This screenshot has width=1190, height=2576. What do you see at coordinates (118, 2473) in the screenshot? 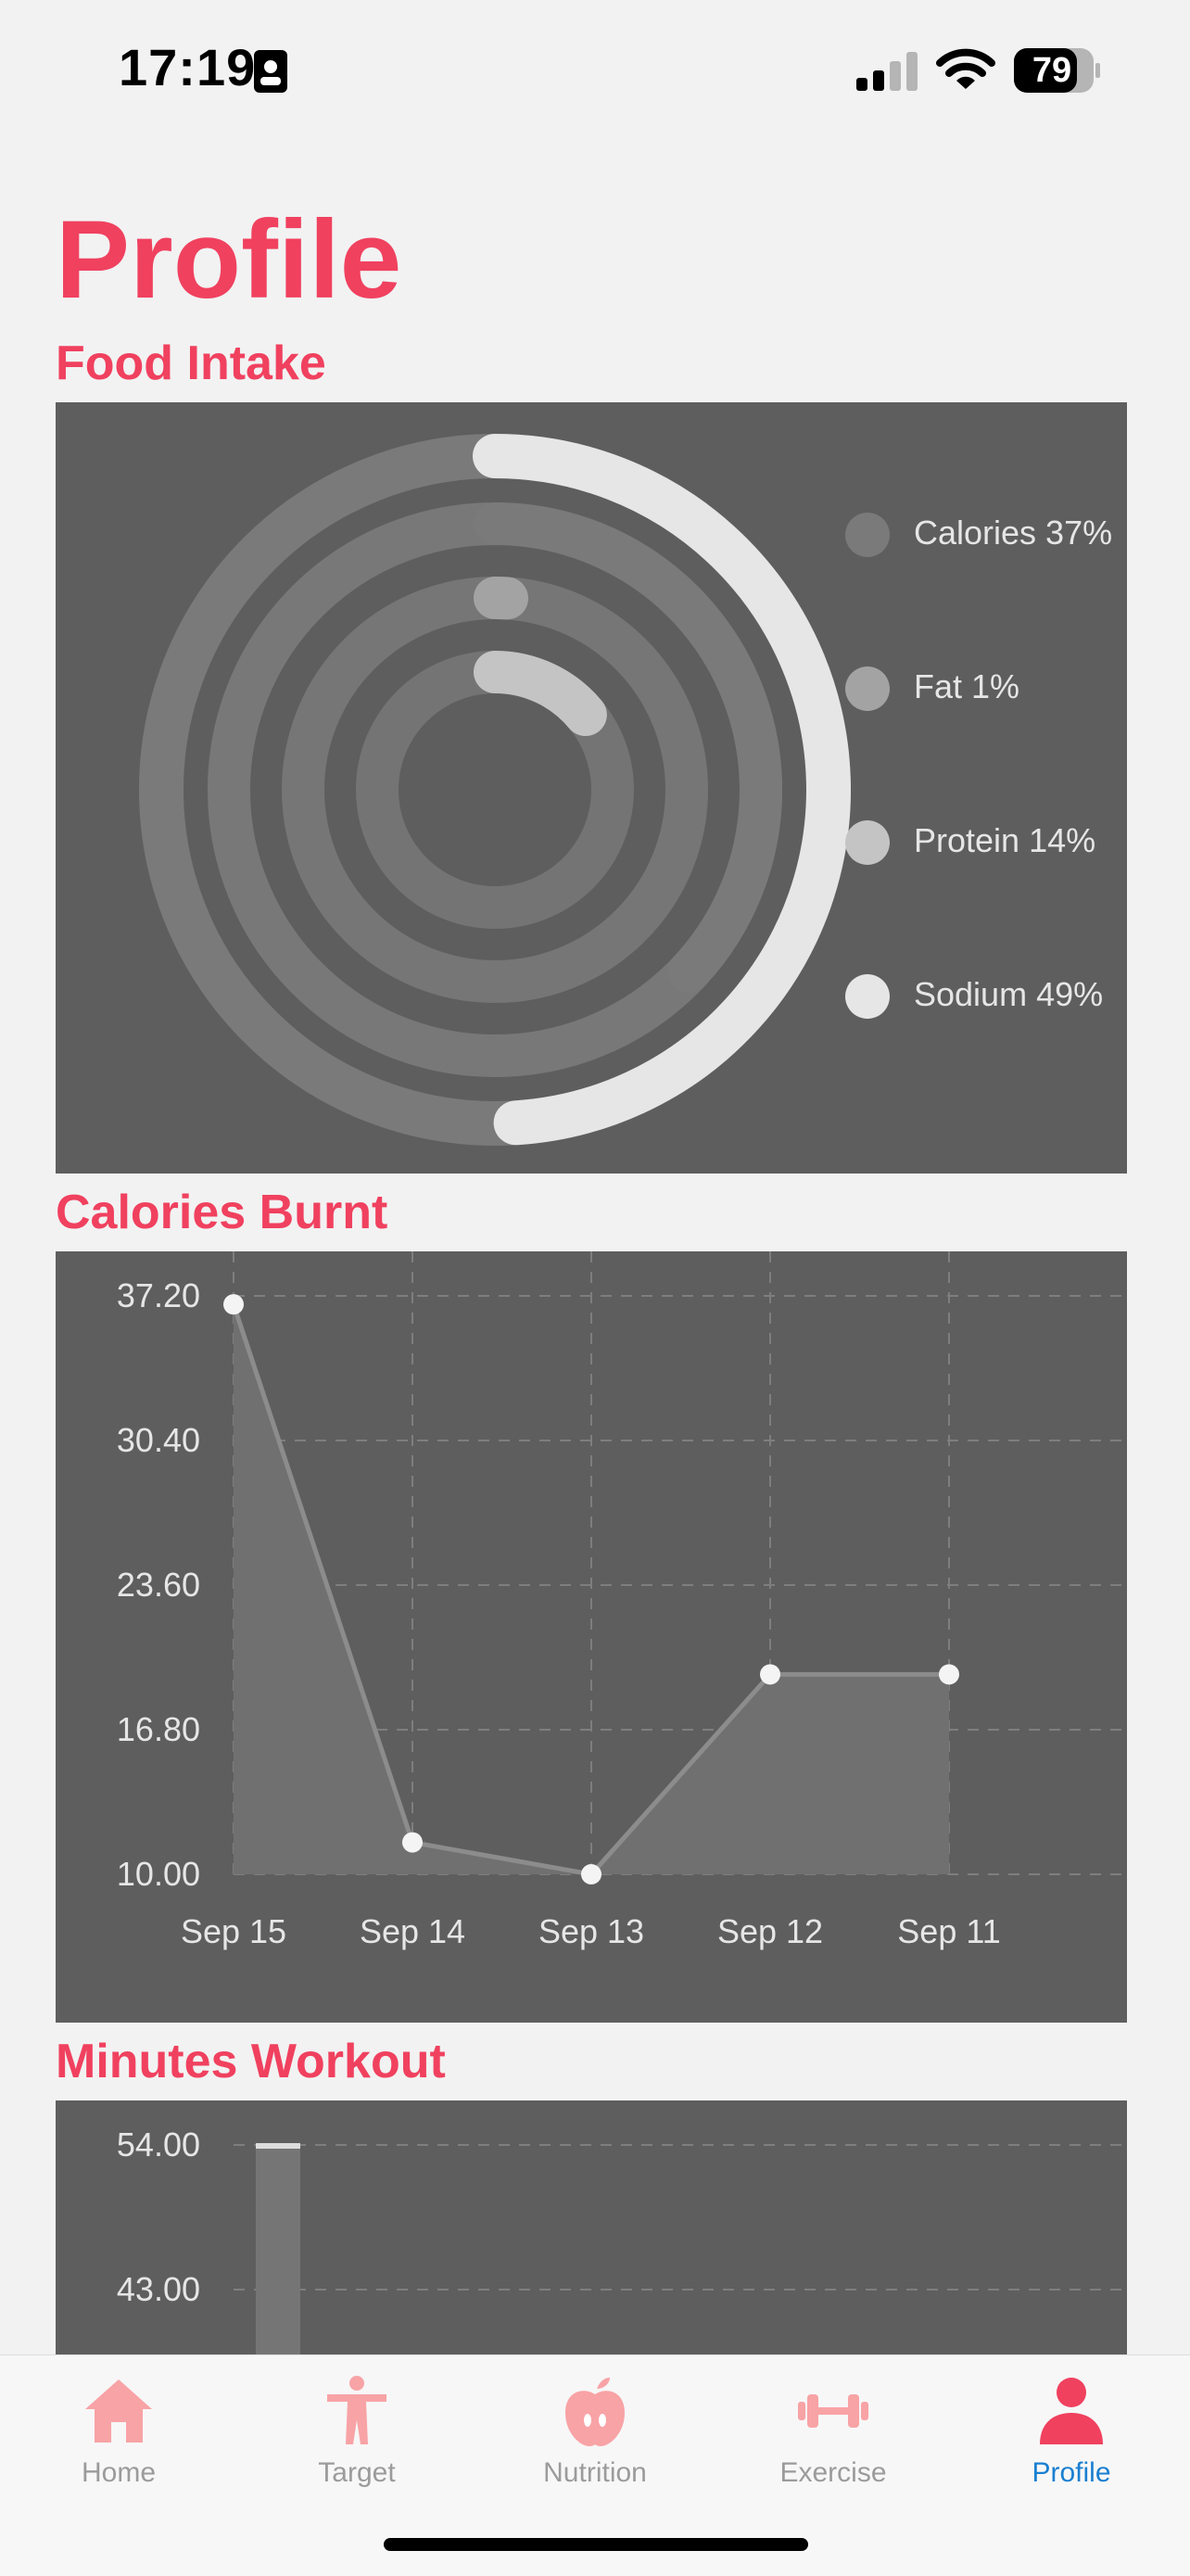
I see `tab-label: Home` at bounding box center [118, 2473].